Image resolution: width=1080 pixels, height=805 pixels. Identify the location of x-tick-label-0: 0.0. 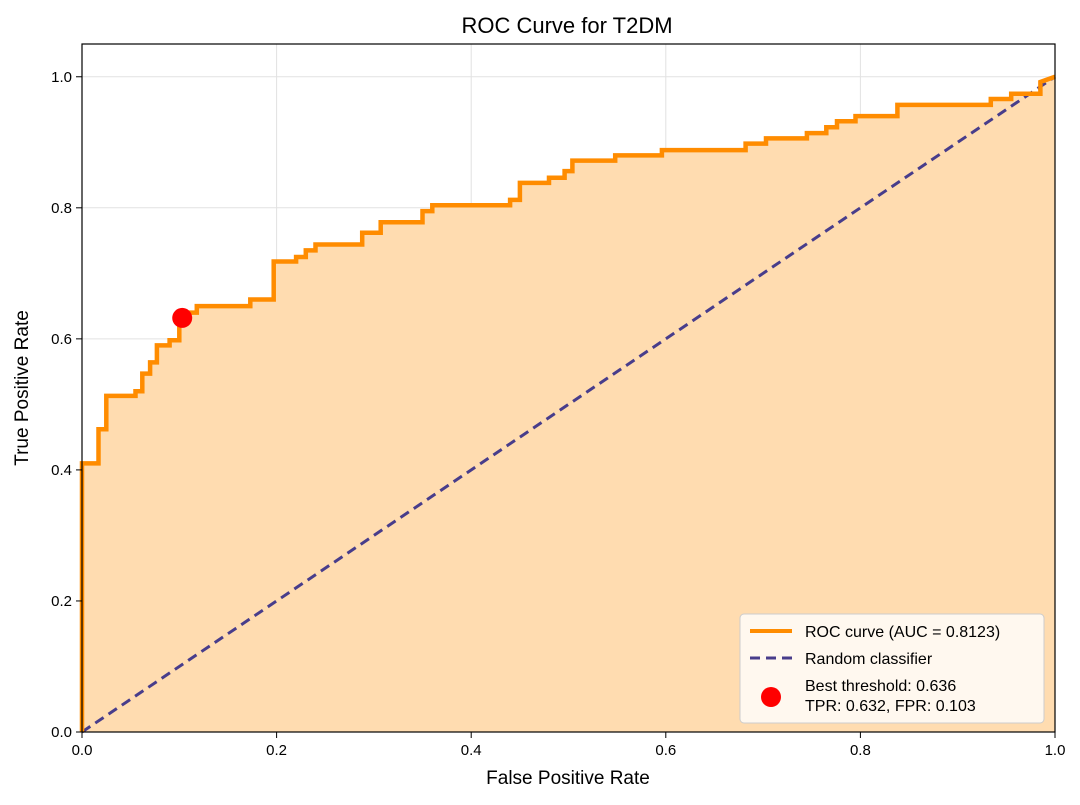
(82, 750).